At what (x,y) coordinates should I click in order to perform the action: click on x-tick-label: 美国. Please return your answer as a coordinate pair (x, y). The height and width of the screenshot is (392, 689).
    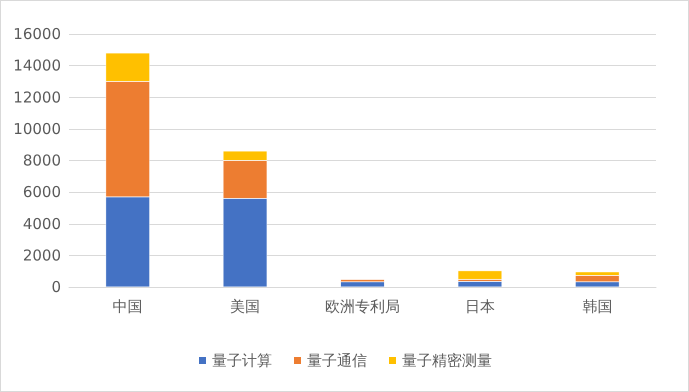
    Looking at the image, I should click on (245, 307).